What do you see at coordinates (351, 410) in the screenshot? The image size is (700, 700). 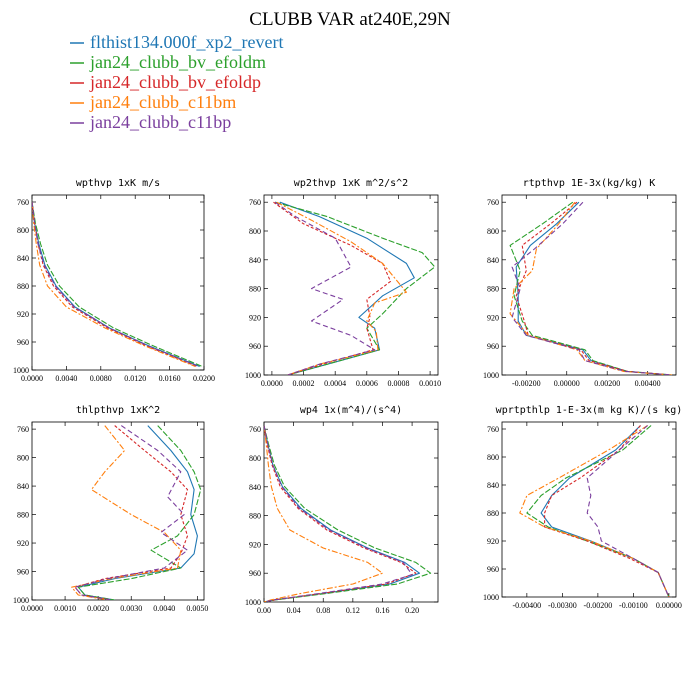 I see `panel-title: wp4 1x(m^4)/(s^4)` at bounding box center [351, 410].